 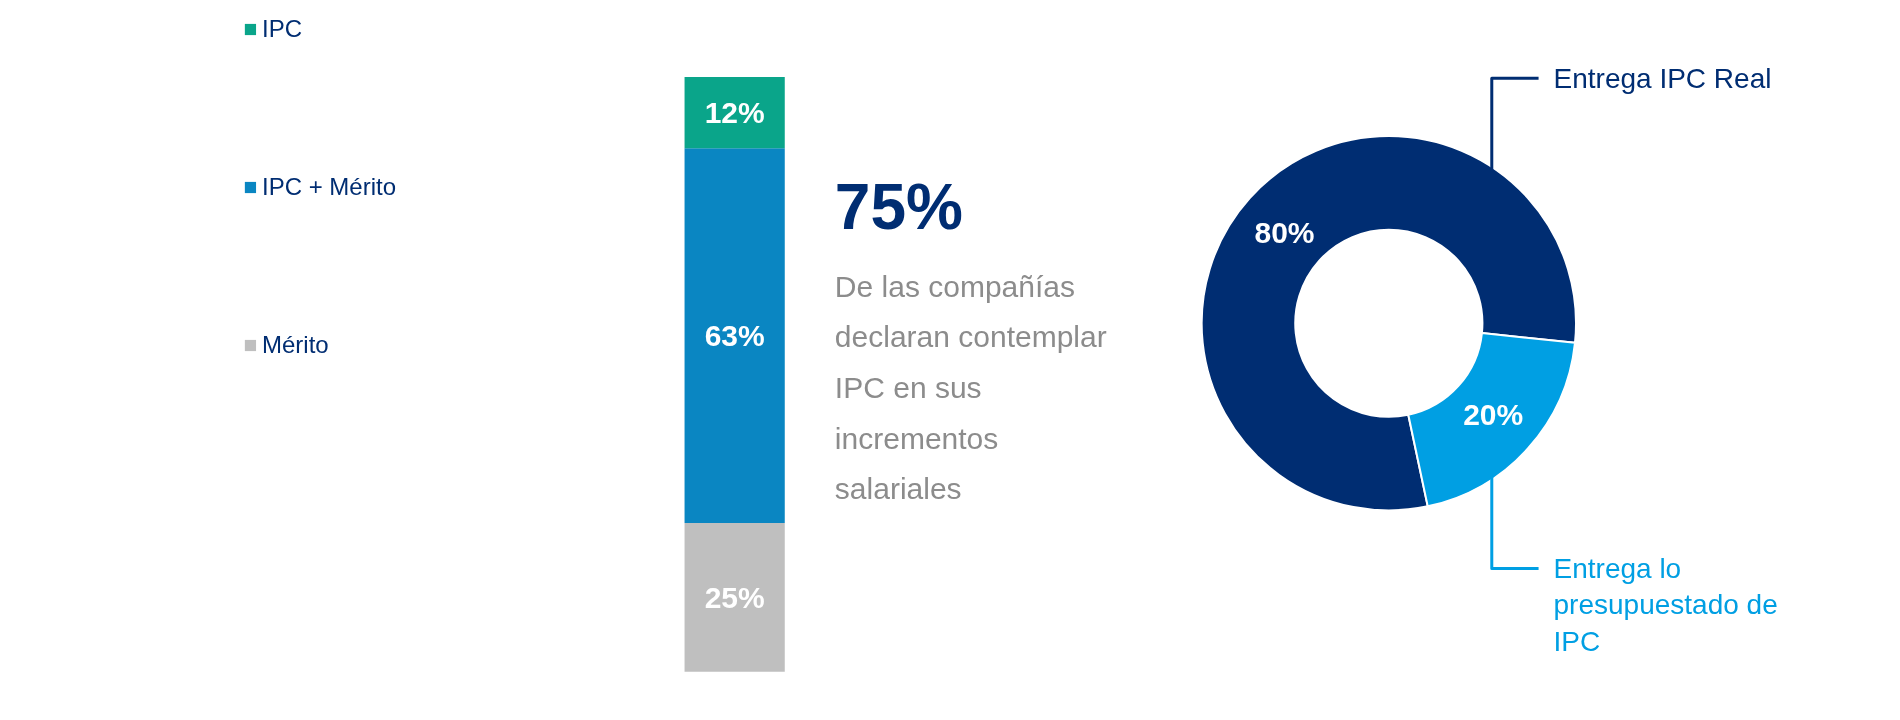 What do you see at coordinates (295, 345) in the screenshot?
I see `legend-label: Mérito` at bounding box center [295, 345].